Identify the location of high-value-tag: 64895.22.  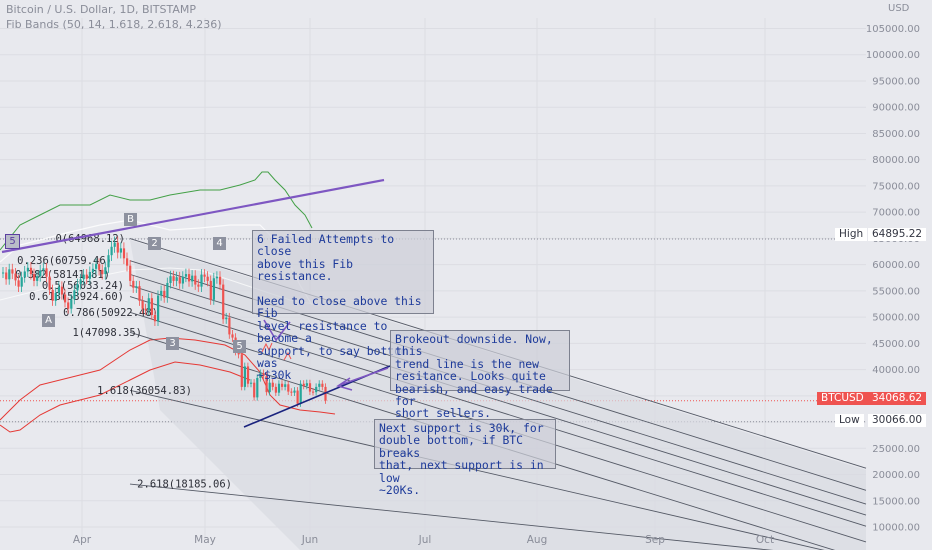
(897, 234).